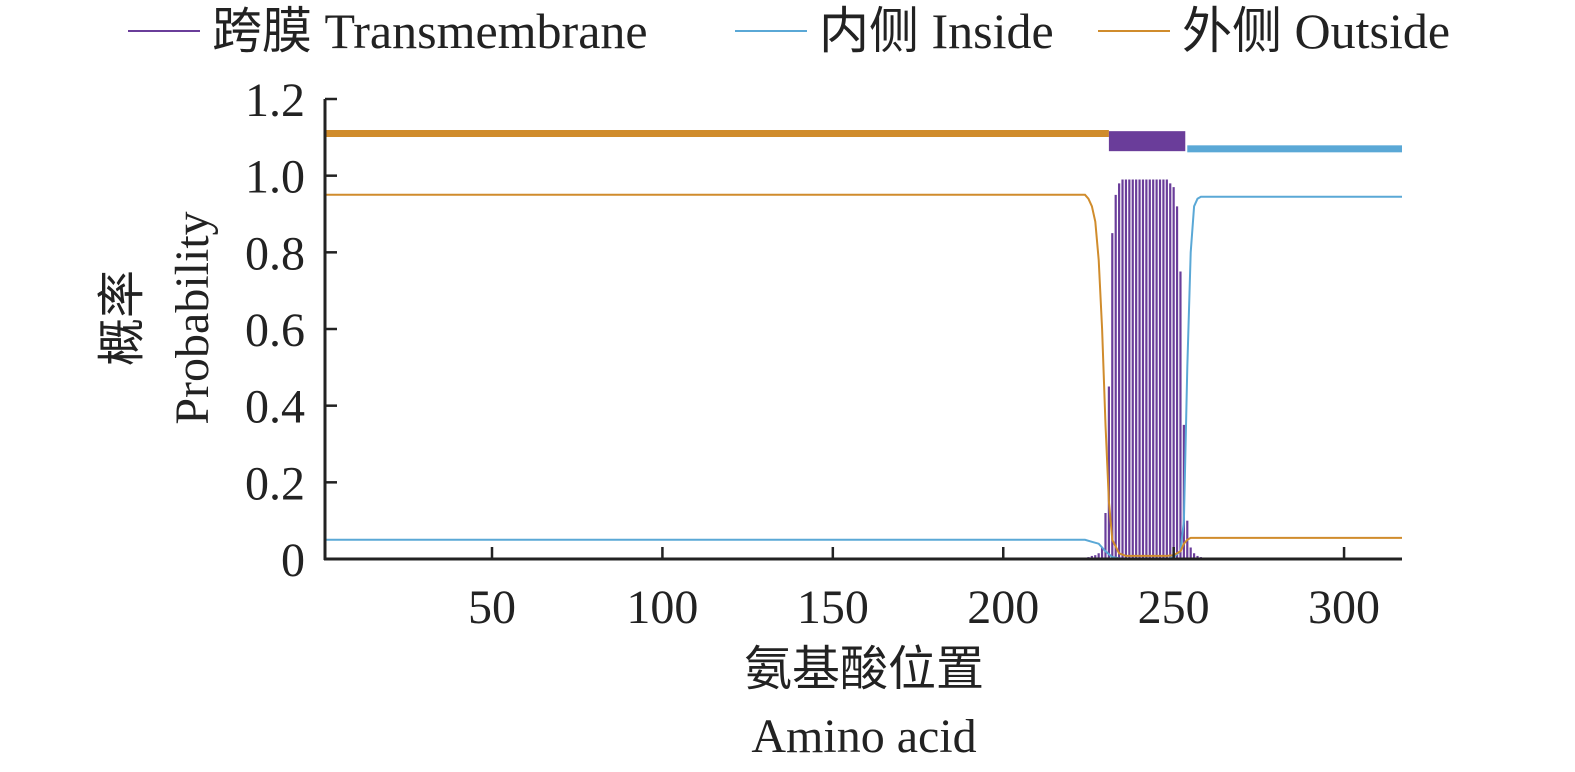  Describe the element at coordinates (924, 590) in the screenshot. I see `x-ticks: 50 100 150 200 250 300` at that location.